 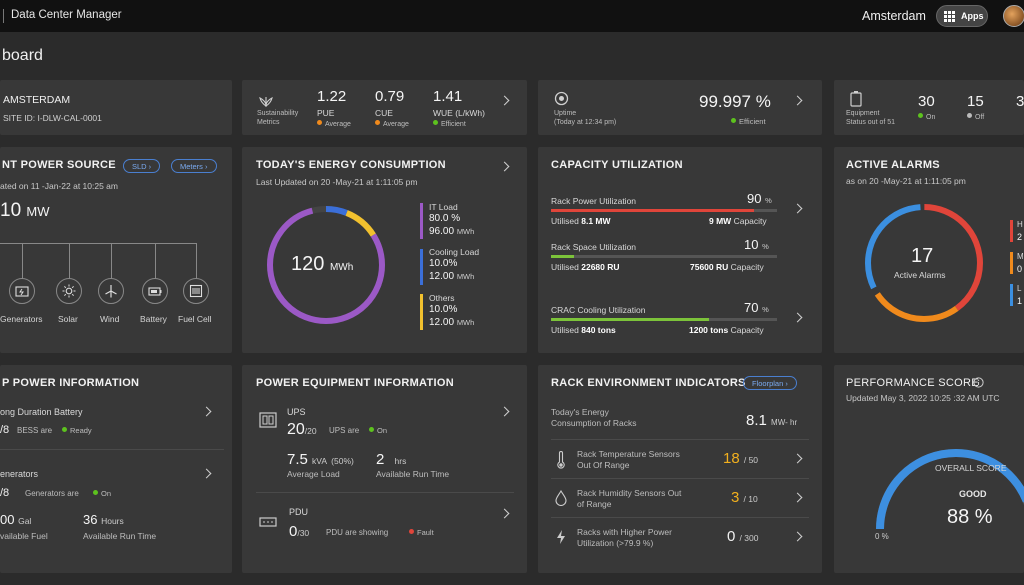 I want to click on high-power-value: 0 / 300, so click(x=743, y=536).